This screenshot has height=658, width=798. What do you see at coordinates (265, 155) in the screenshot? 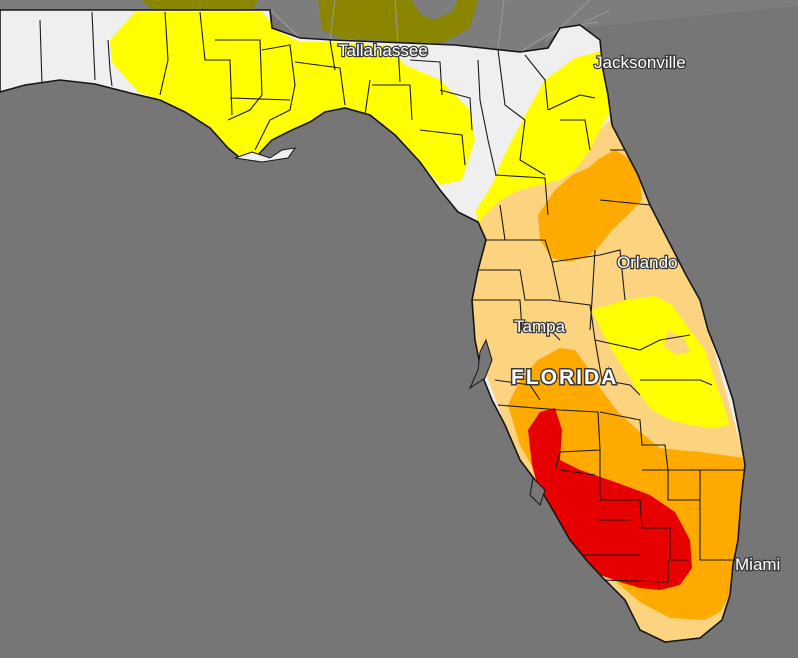
I see `apalachicola-bay` at bounding box center [265, 155].